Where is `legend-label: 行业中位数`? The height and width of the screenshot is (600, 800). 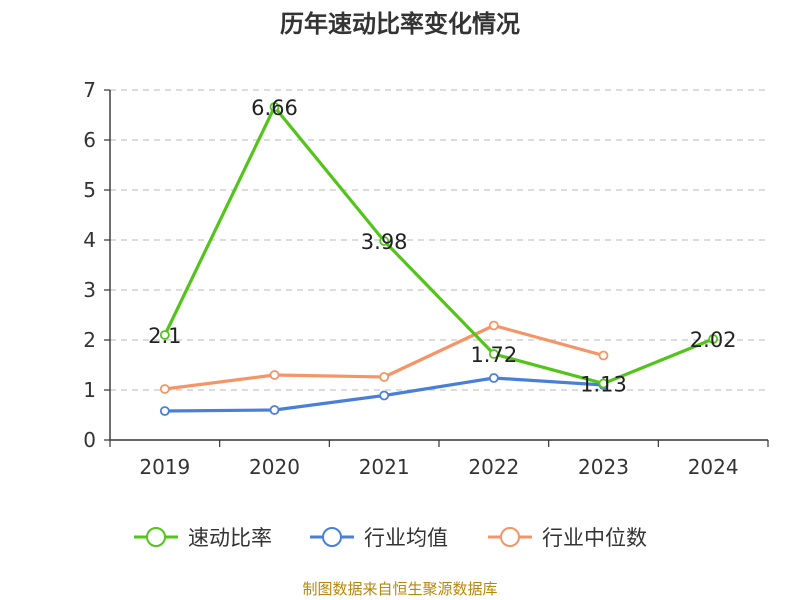 legend-label: 行业中位数 is located at coordinates (594, 538).